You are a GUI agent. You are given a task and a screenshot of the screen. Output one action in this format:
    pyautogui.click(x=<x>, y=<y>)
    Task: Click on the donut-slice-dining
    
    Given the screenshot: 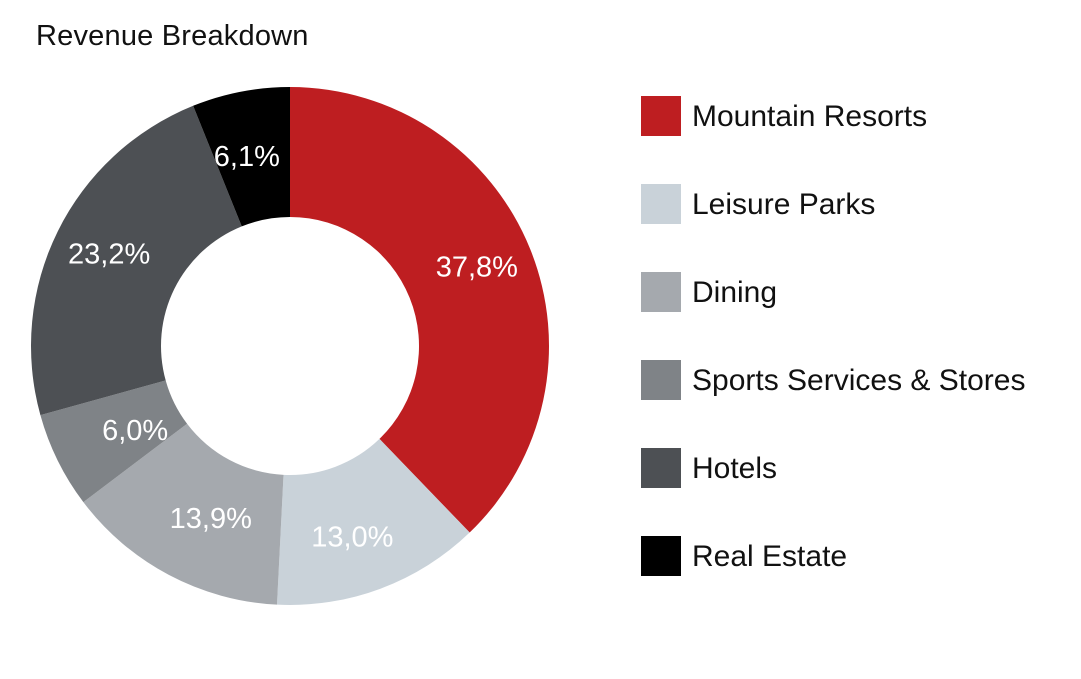 What is the action you would take?
    pyautogui.click(x=183, y=514)
    